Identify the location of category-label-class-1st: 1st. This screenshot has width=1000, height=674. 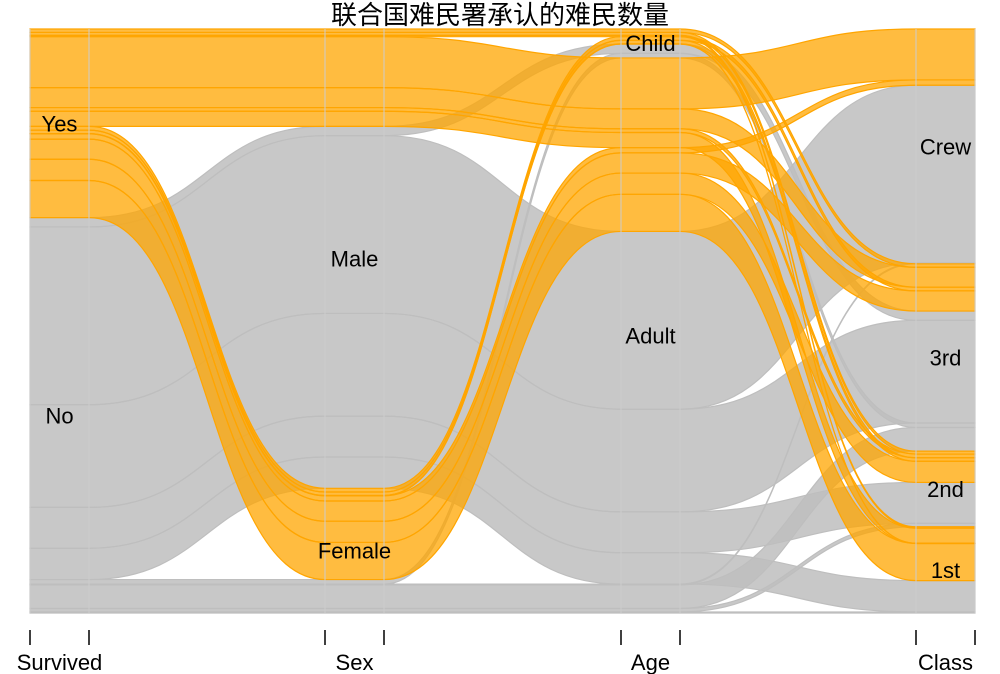
(945, 570).